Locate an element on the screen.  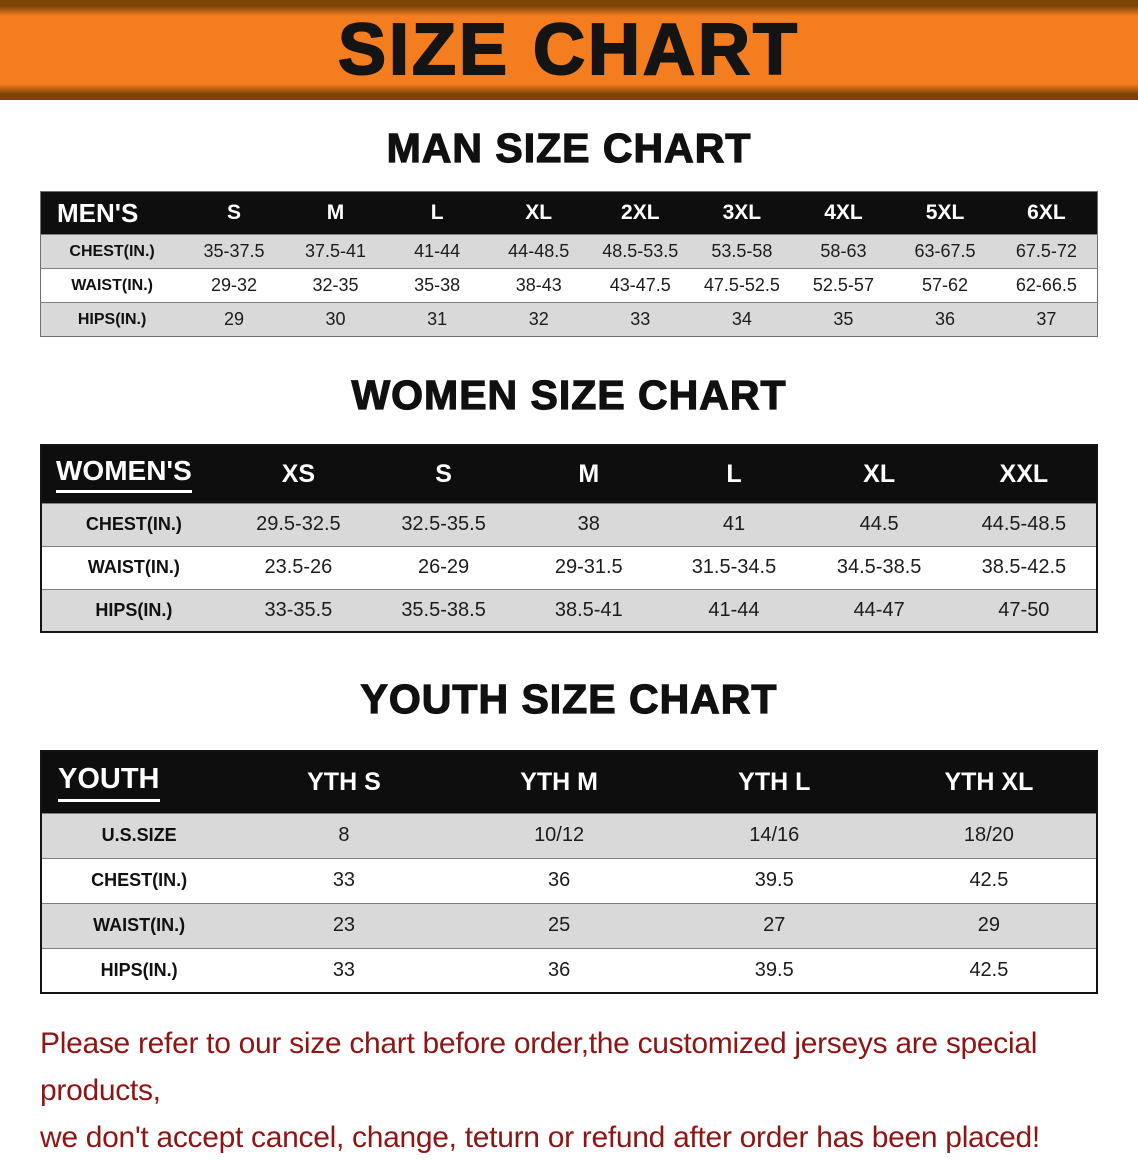
table-row: HIPS(IN.) 33 36 39.5 42.5 is located at coordinates (569, 970).